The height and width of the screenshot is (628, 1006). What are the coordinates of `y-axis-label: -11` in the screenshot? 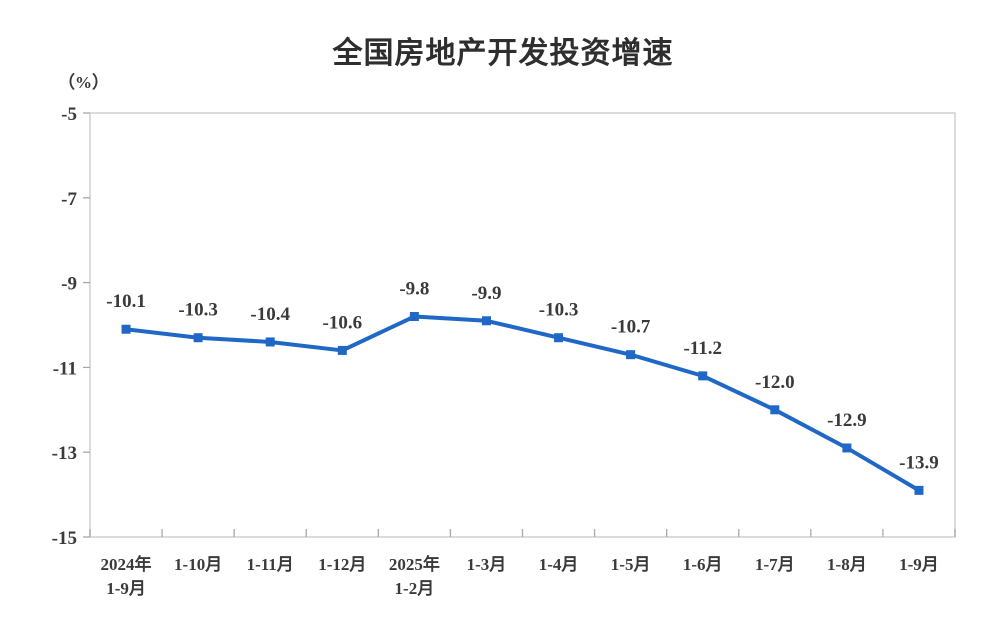 It's located at (65, 368).